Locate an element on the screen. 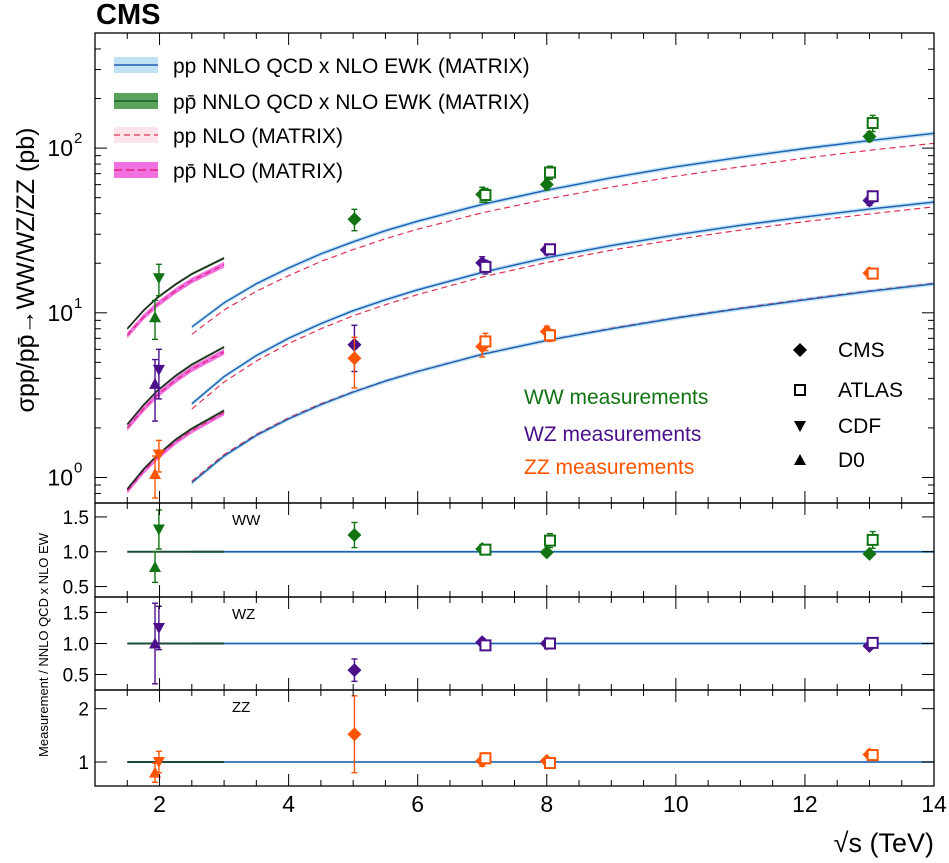 The width and height of the screenshot is (949, 863). x-tick-label: 10 is located at coordinates (676, 804).